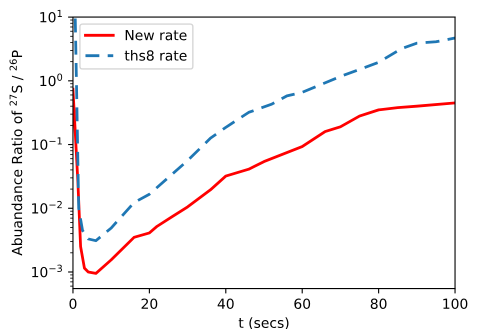 This screenshot has height=329, width=493. What do you see at coordinates (47, 207) in the screenshot?
I see `y-tick-label: 10$^{−2}$` at bounding box center [47, 207].